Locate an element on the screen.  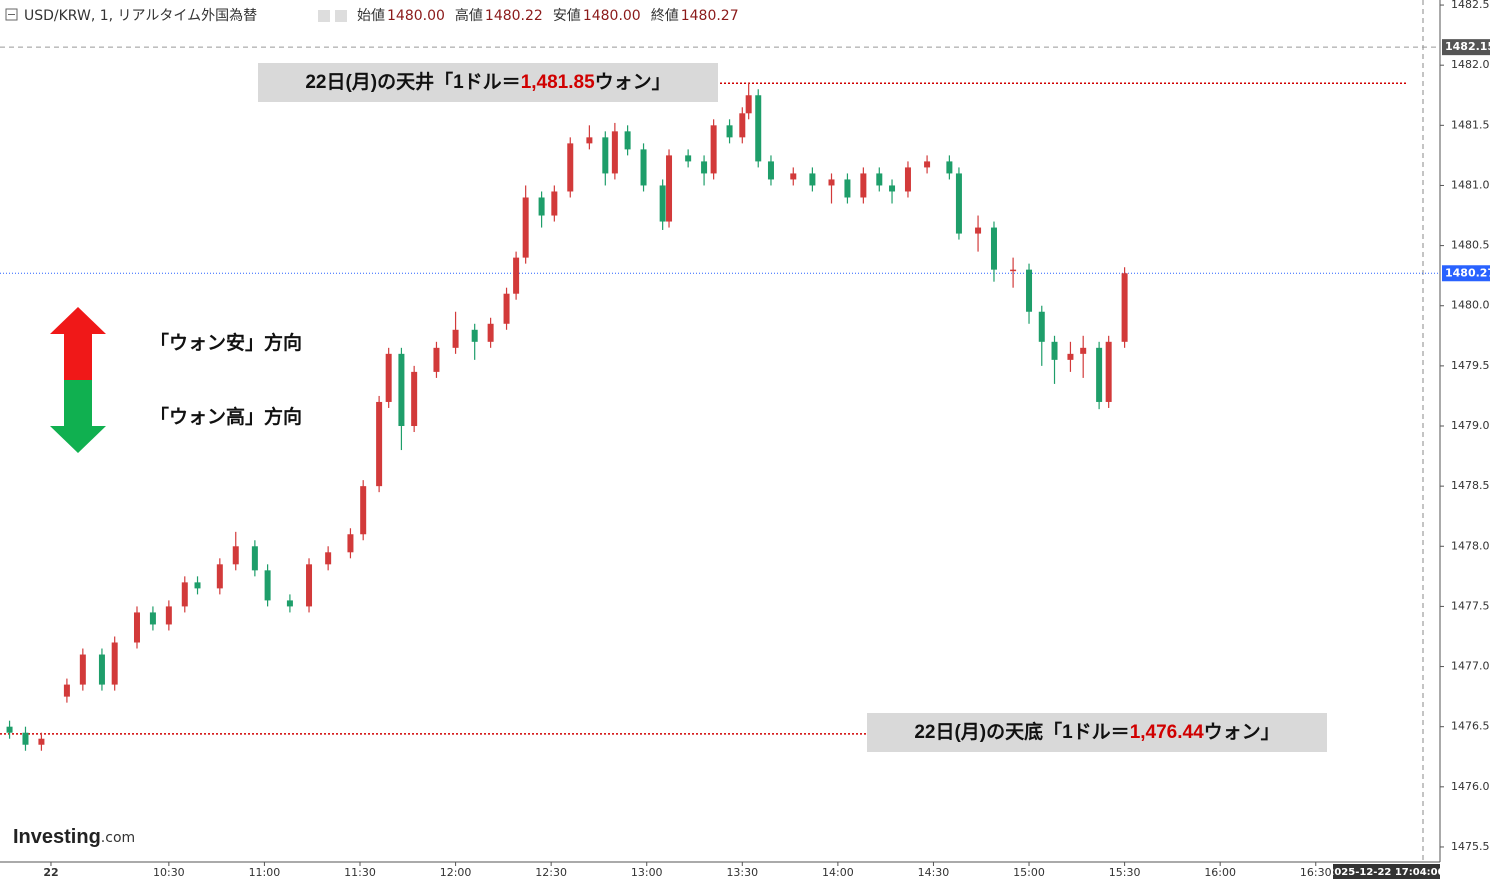
annotation-price: 1,481.85 is located at coordinates (558, 82).